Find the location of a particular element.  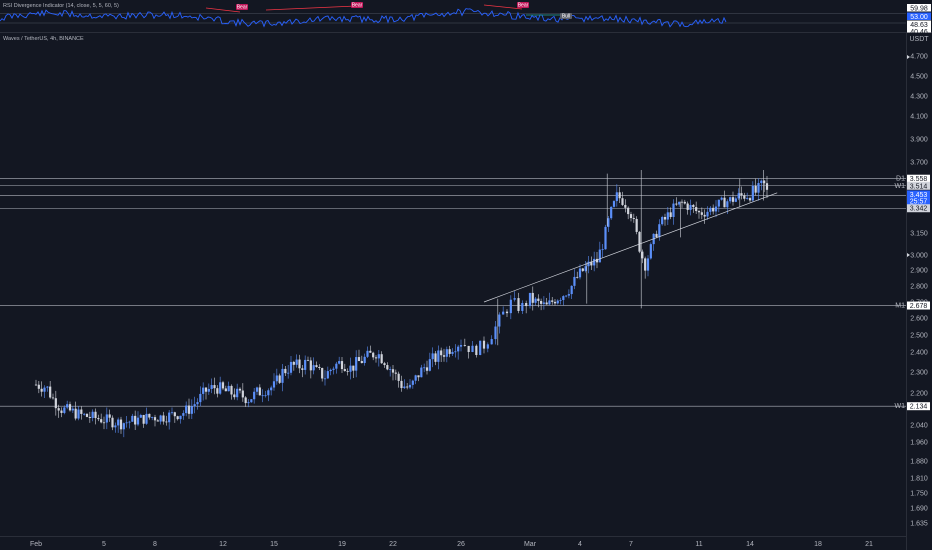

level-label: M1 is located at coordinates (900, 306).